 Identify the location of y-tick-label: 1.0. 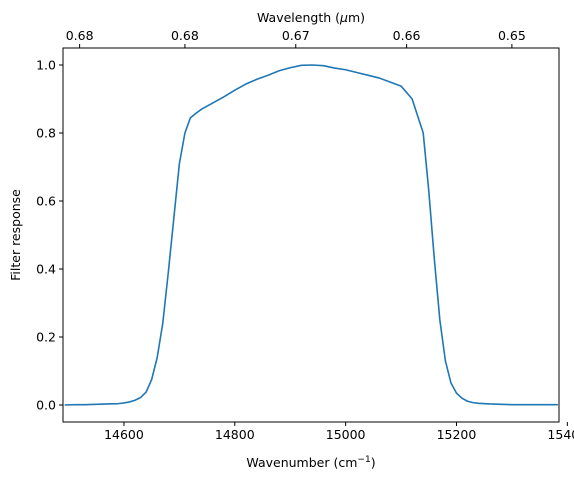
(46, 65).